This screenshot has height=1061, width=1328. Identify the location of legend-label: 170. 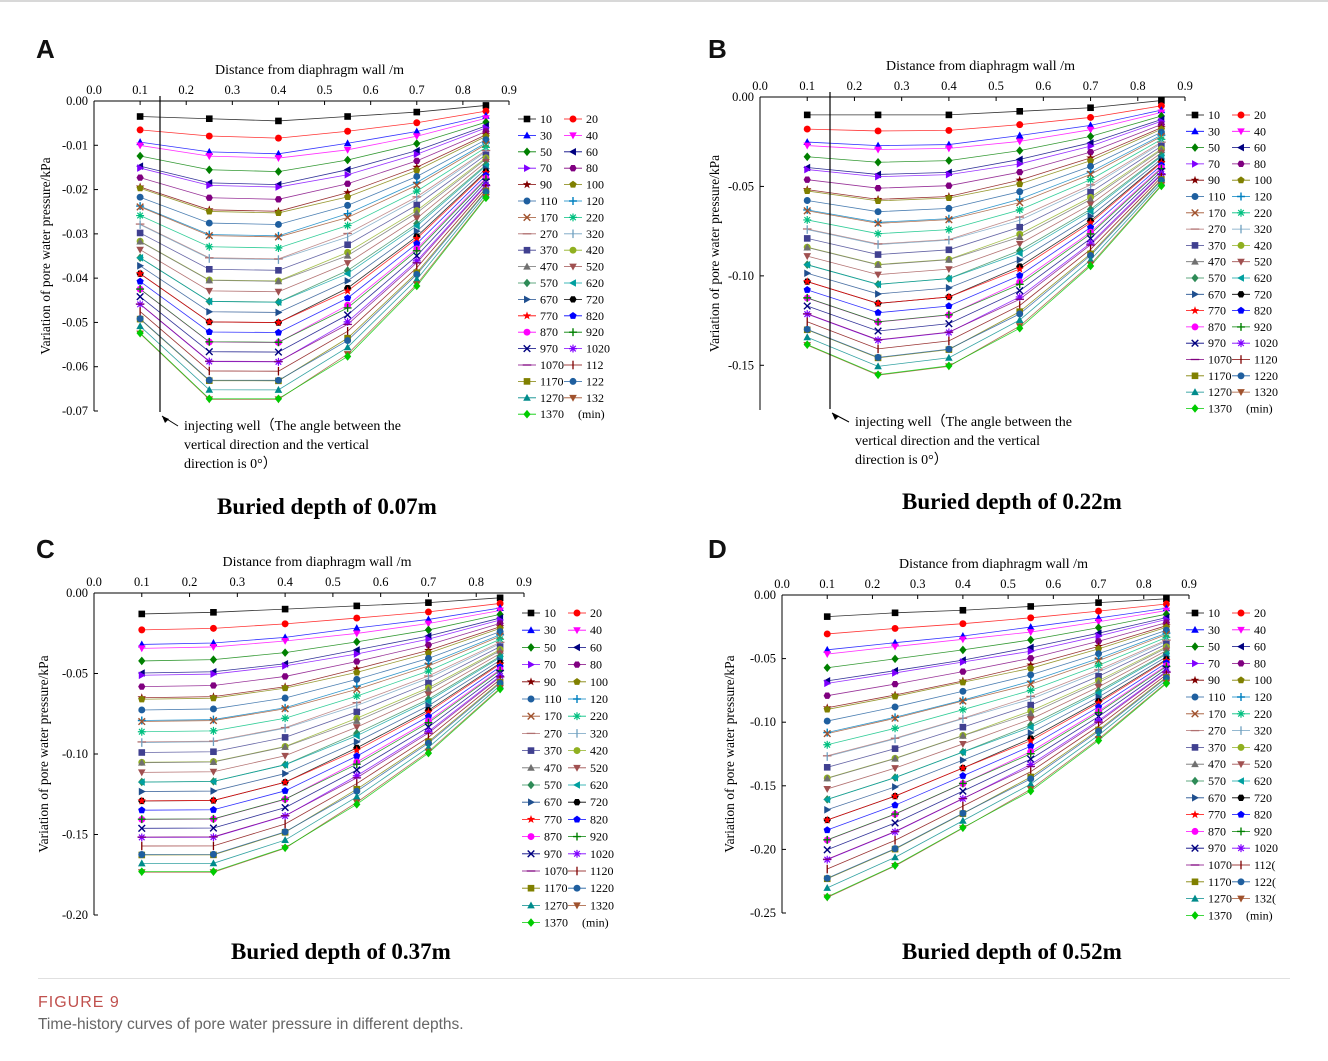
(1217, 714).